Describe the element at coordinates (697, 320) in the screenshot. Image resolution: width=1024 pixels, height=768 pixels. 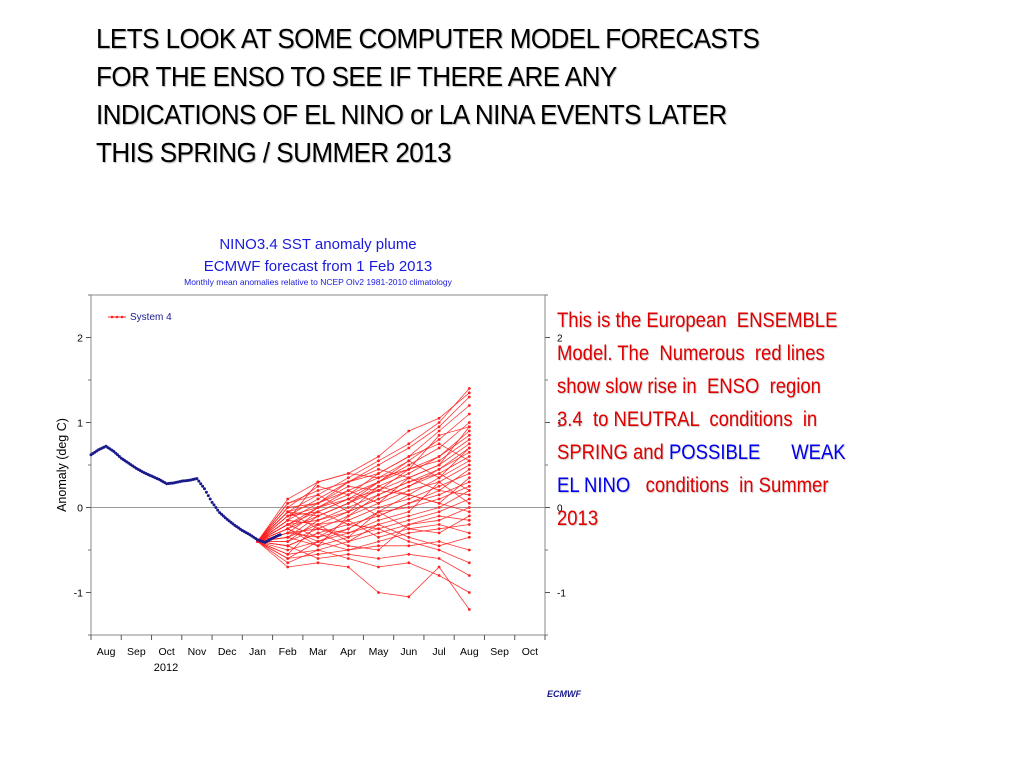
I see `description-line: This is the European ENSEMBLE` at that location.